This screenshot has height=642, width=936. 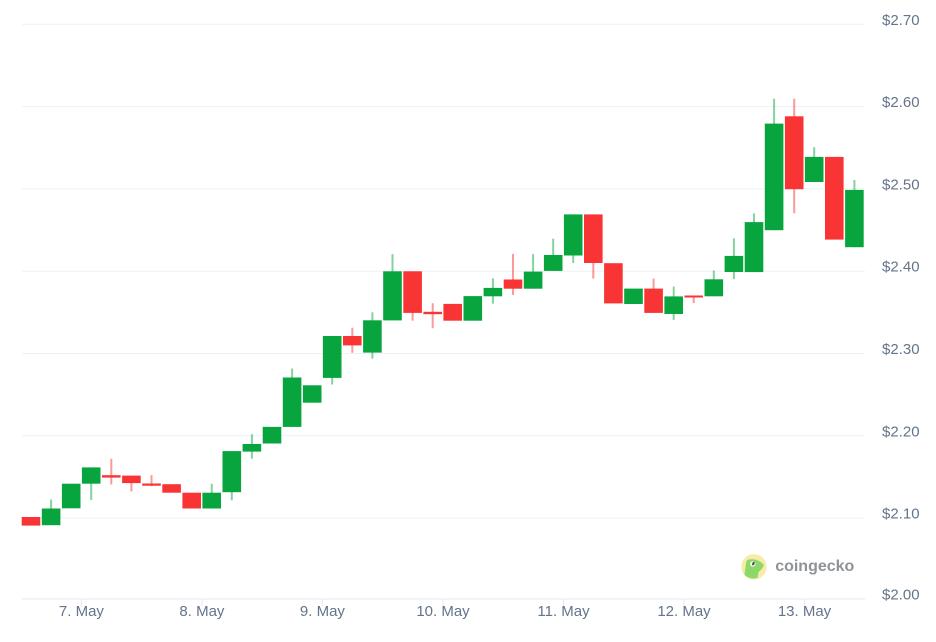 What do you see at coordinates (323, 611) in the screenshot?
I see `svg-text: 9. May` at bounding box center [323, 611].